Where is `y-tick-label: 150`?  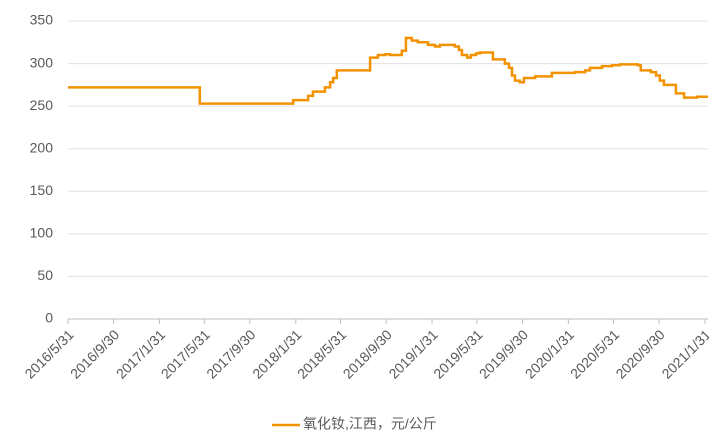 y-tick-label: 150 is located at coordinates (42, 190).